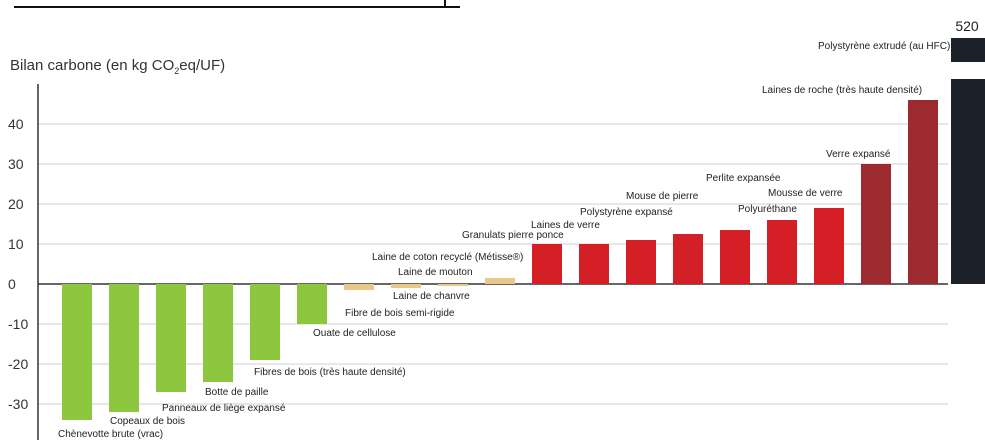  I want to click on y-axis-label: Bilan carbone (en kg CO2eq/UF), so click(117, 66).